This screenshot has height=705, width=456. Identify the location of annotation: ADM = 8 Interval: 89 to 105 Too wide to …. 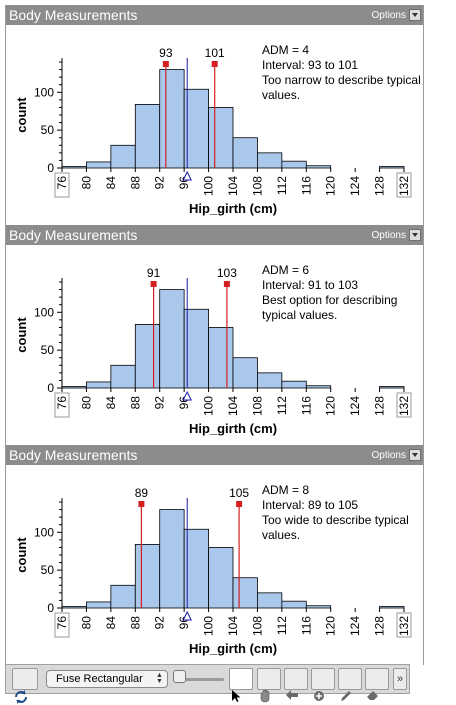
(335, 513).